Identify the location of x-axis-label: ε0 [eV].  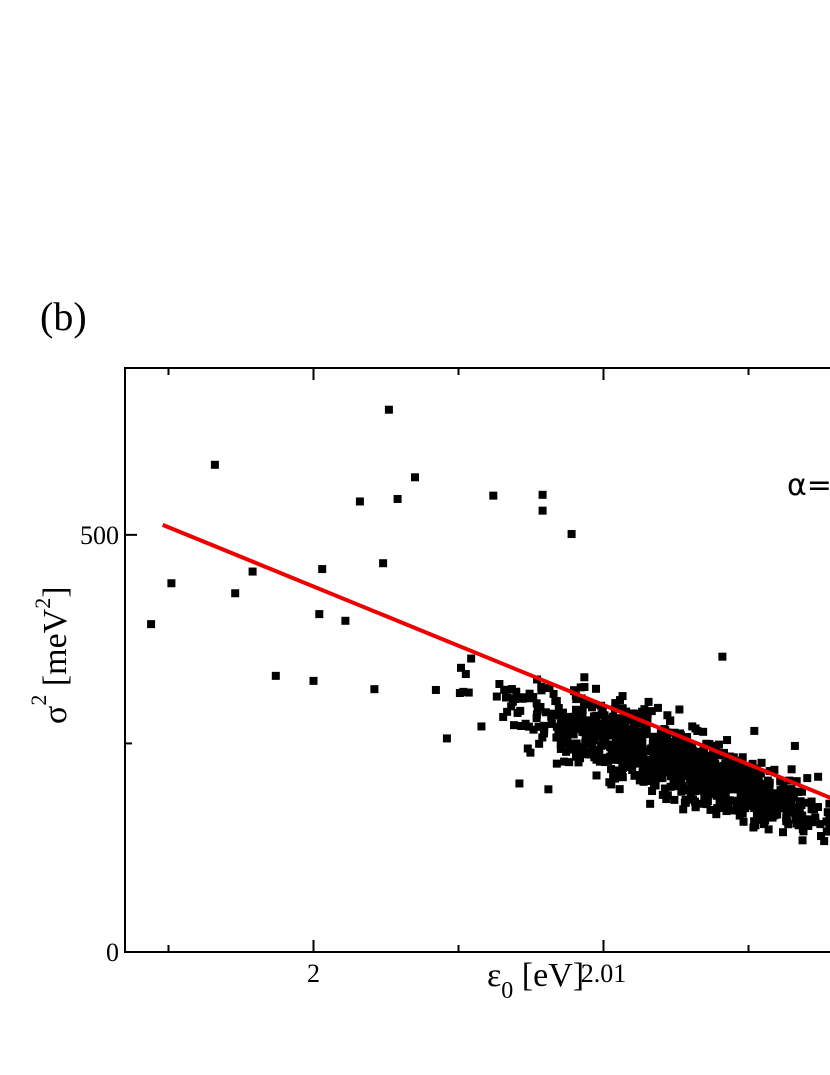
(535, 980).